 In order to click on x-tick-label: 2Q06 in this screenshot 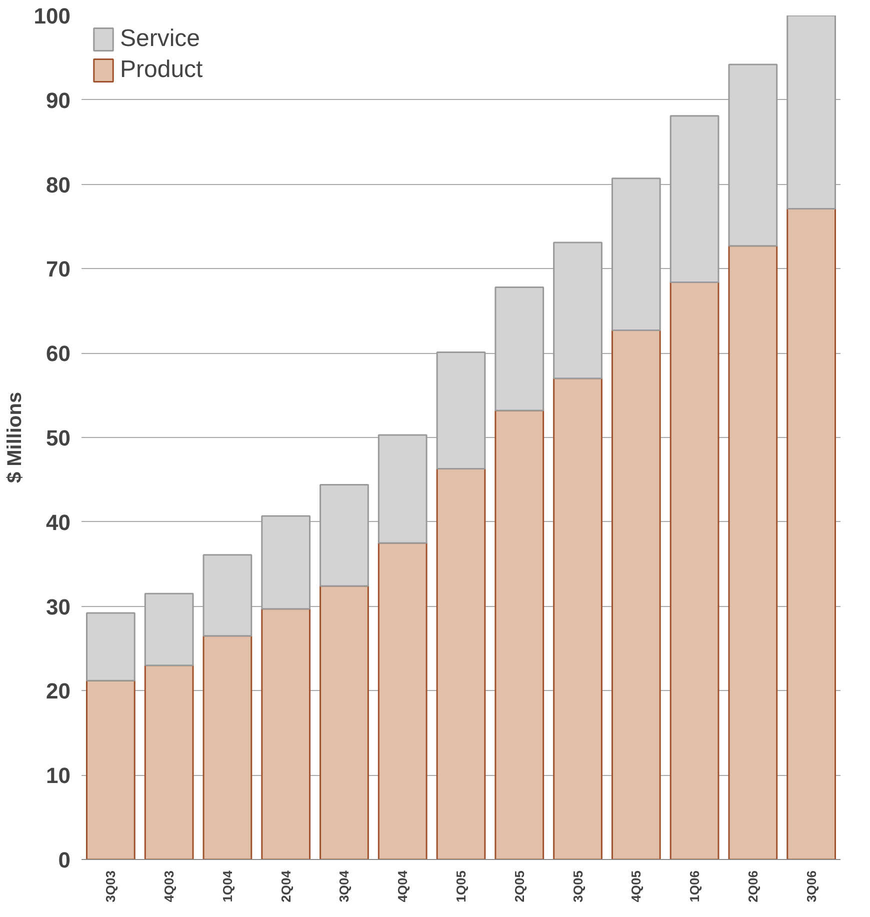, I will do `click(752, 886)`.